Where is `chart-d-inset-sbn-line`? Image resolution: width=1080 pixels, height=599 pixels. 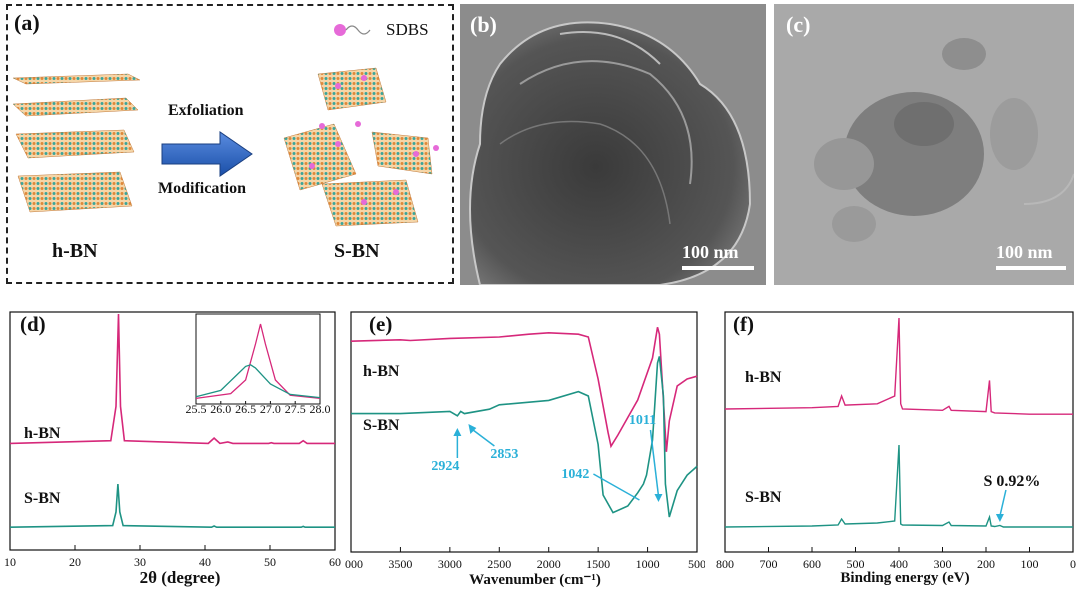 chart-d-inset-sbn-line is located at coordinates (258, 381).